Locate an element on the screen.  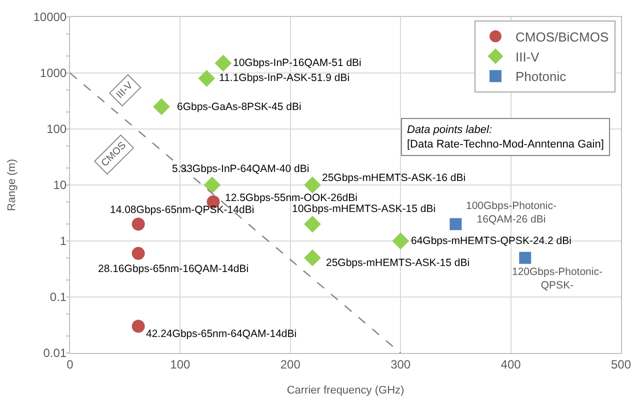
x-tick-label: 500 is located at coordinates (621, 364).